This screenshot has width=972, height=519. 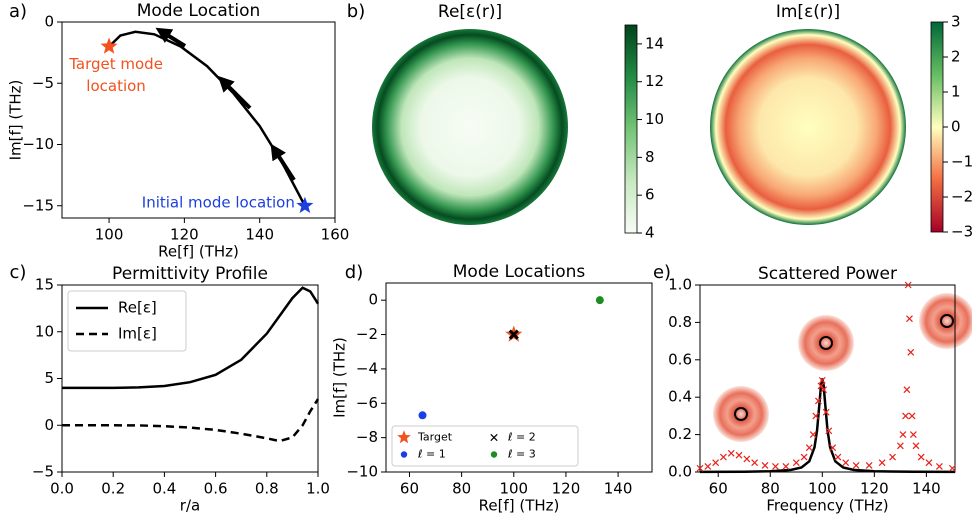 I want to click on legend-label: ℓ = 2, so click(x=521, y=437).